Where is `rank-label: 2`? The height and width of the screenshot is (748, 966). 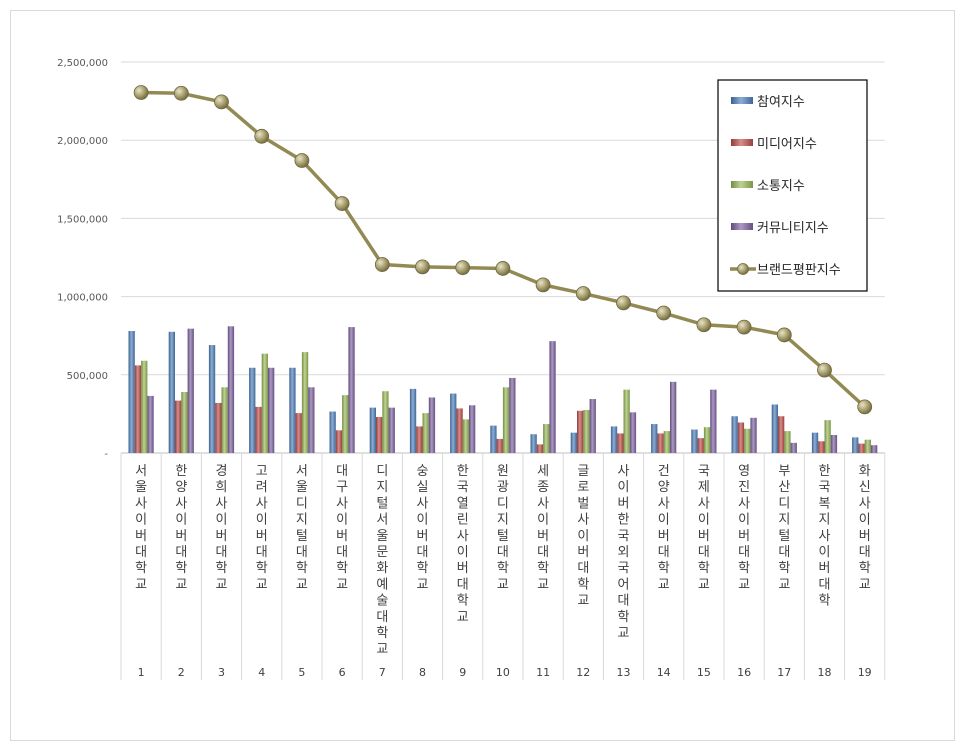
rank-label: 2 is located at coordinates (181, 672).